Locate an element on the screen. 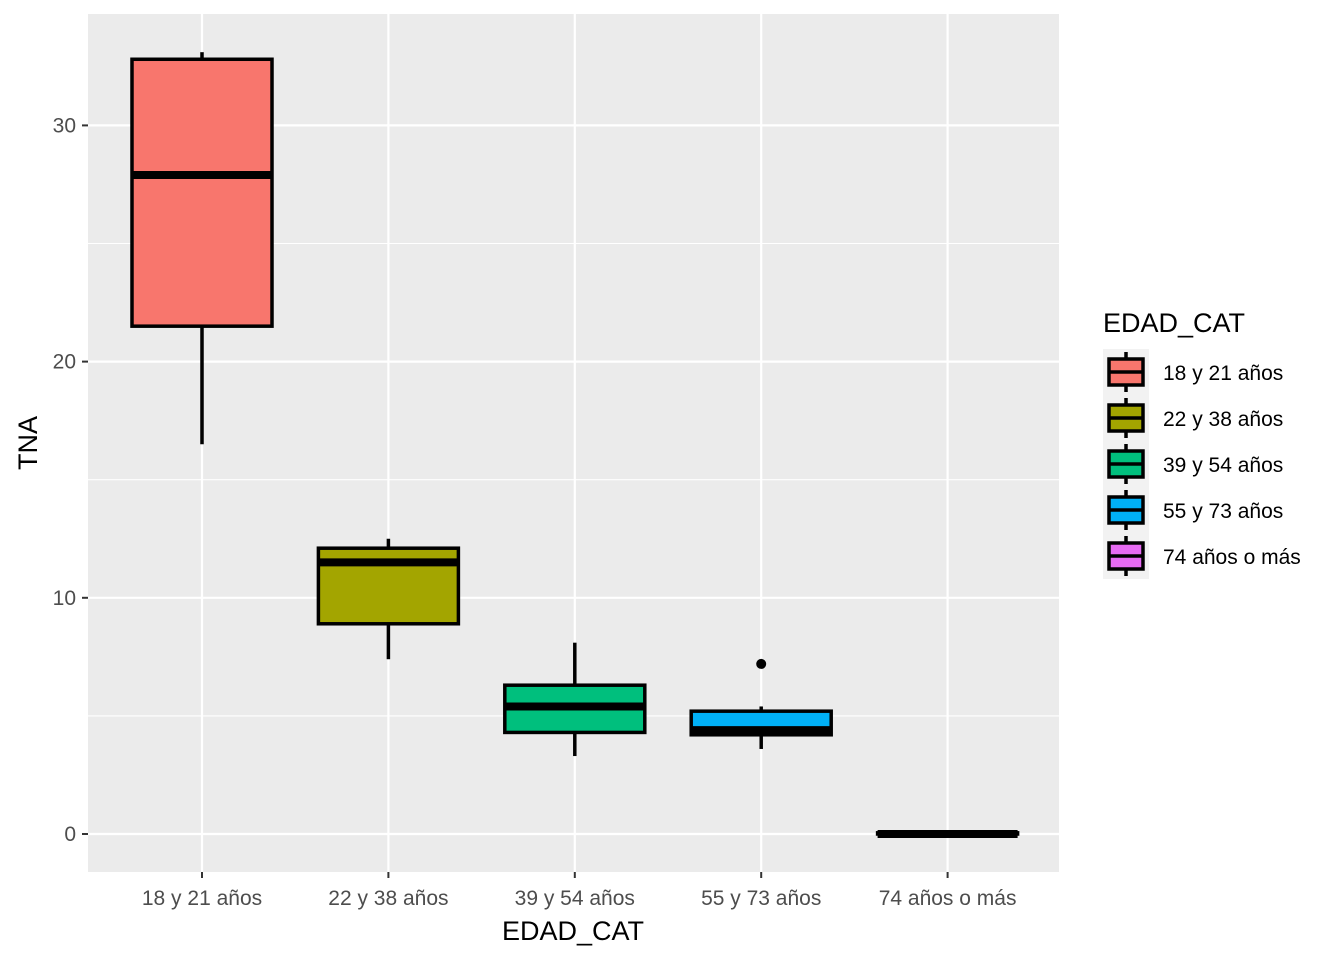 The image size is (1344, 960). x-tick-label: 18 y 21 años is located at coordinates (202, 898).